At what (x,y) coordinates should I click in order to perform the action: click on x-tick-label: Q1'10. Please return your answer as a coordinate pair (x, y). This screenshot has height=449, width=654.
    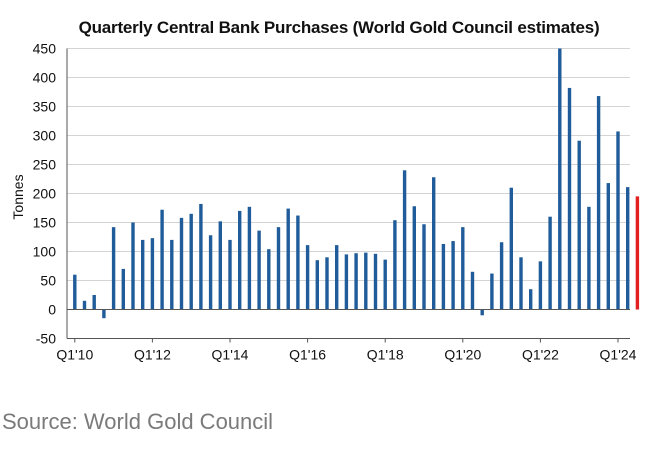
    Looking at the image, I should click on (74, 355).